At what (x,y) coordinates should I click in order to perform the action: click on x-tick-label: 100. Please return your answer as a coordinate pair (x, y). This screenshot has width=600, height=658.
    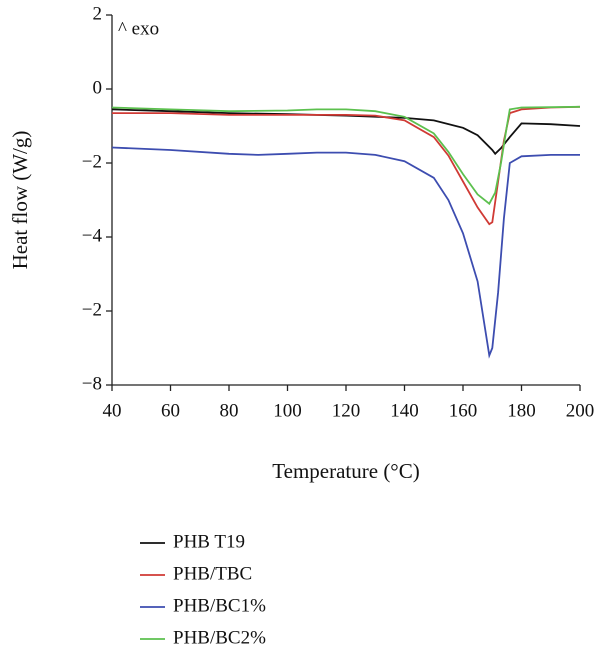
    Looking at the image, I should click on (287, 410).